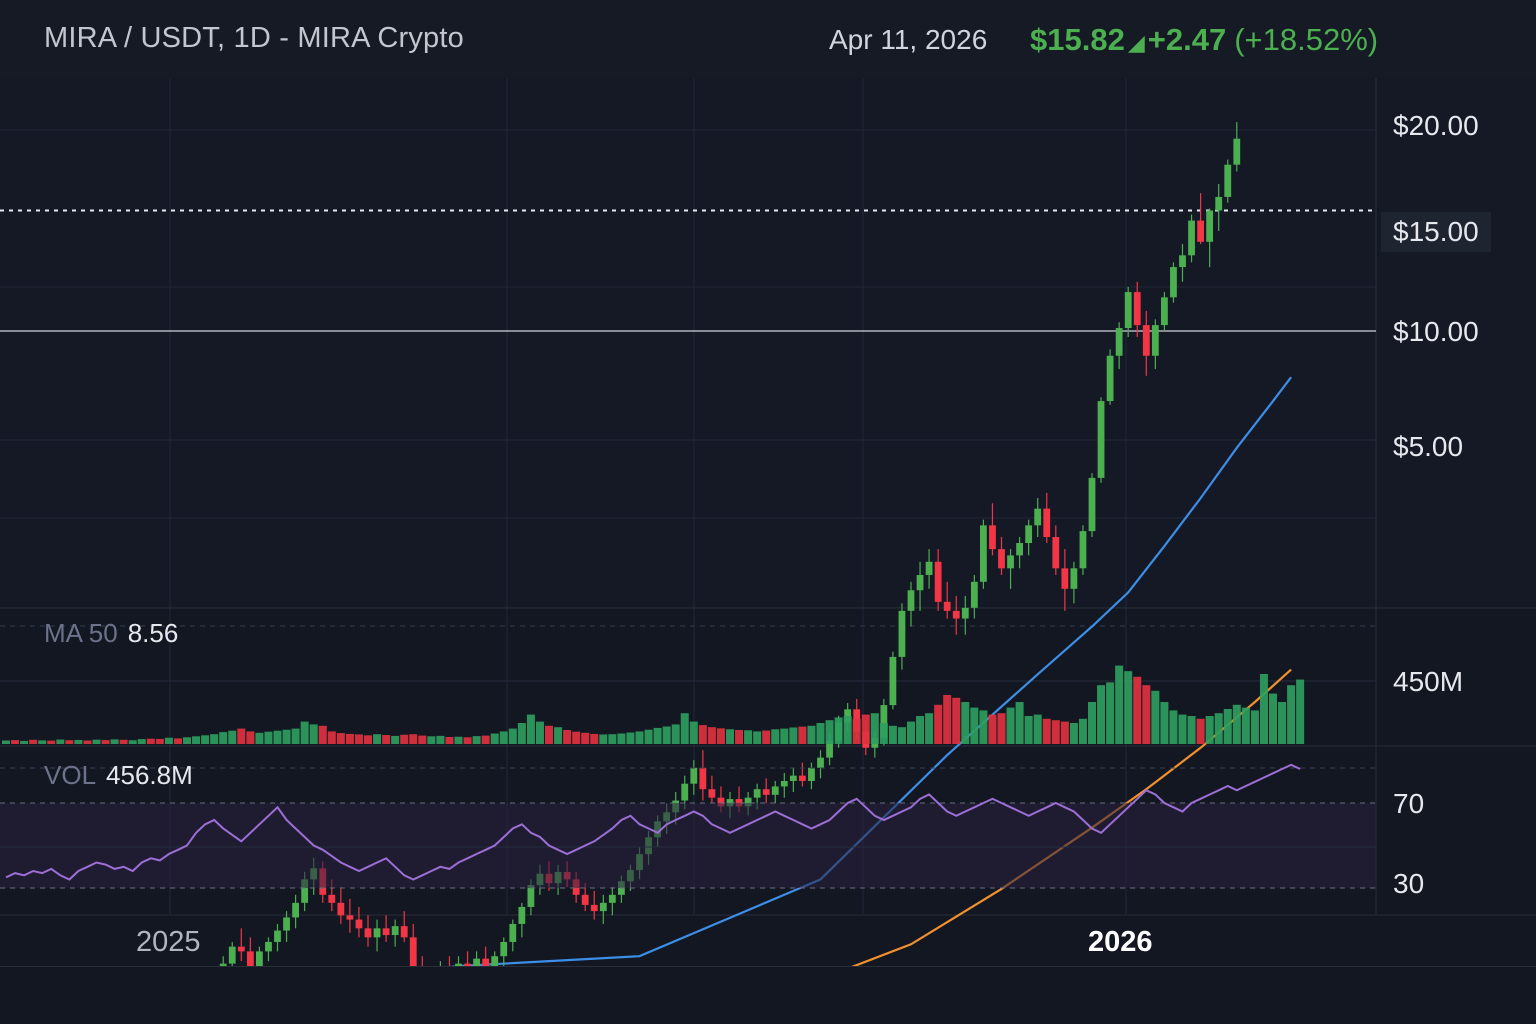 The height and width of the screenshot is (1024, 1536). I want to click on volume-axis-label: 450M, so click(1428, 681).